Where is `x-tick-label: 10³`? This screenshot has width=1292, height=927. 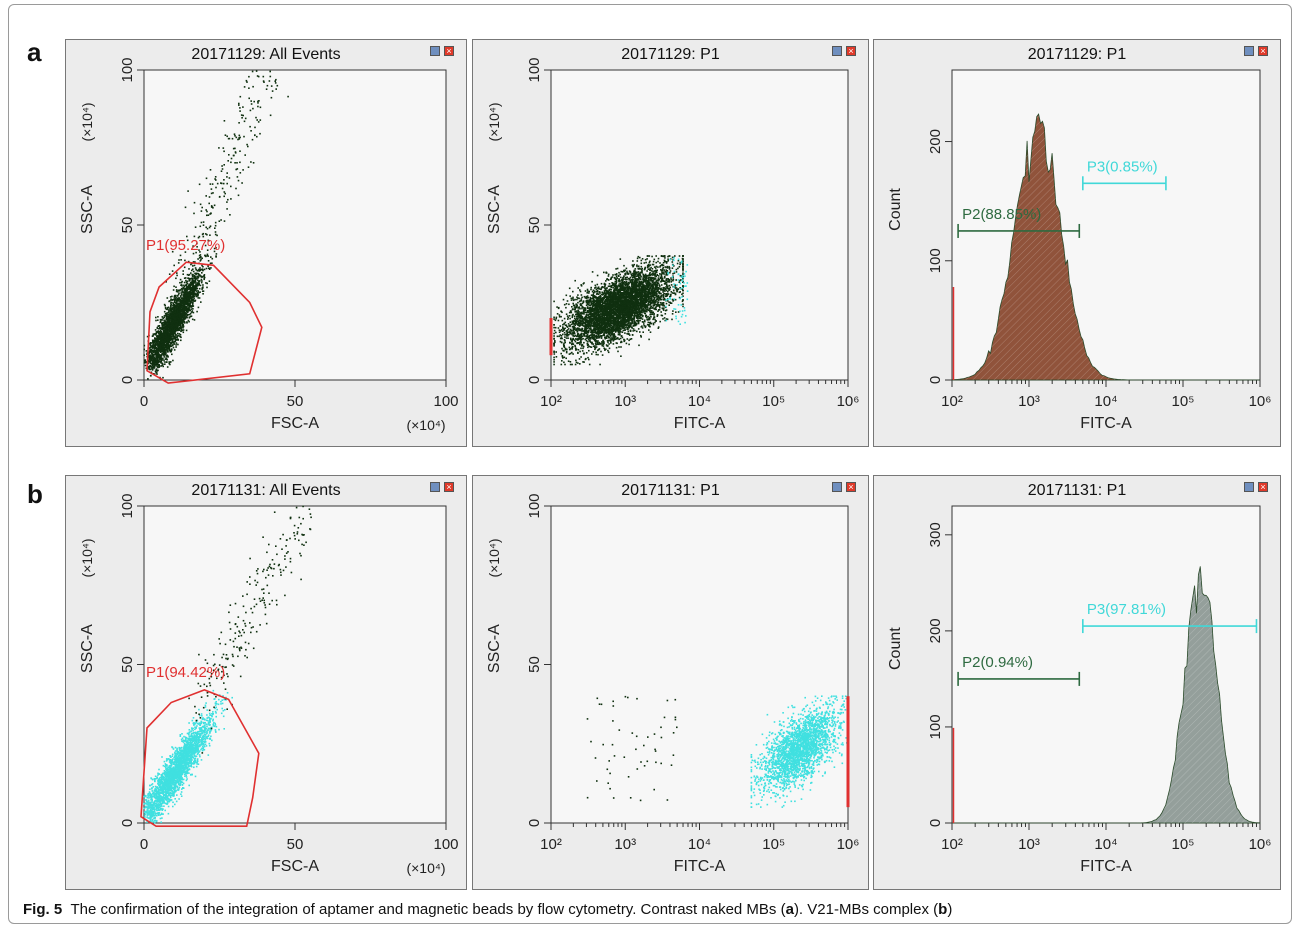
x-tick-label: 10³ is located at coordinates (625, 401).